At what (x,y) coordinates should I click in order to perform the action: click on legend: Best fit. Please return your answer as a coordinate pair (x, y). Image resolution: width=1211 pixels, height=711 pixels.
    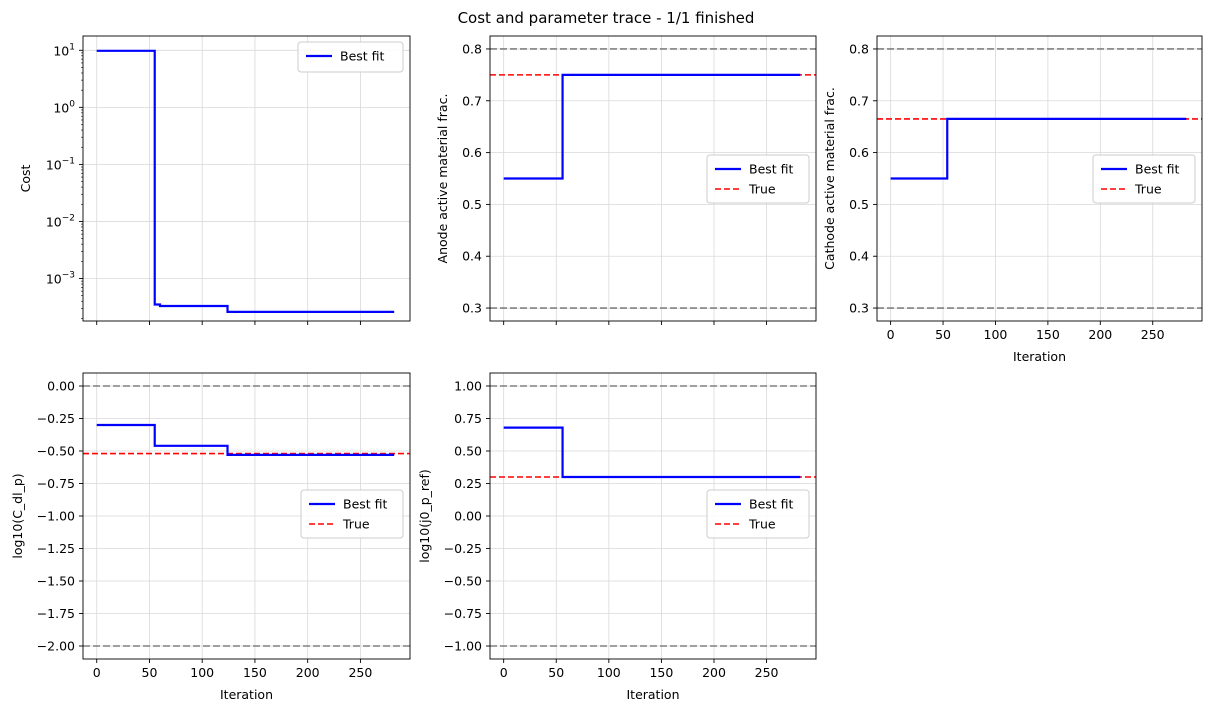
    Looking at the image, I should click on (350, 57).